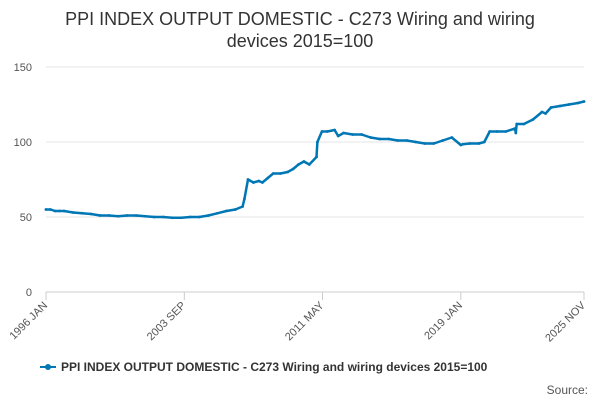 This screenshot has height=400, width=600. Describe the element at coordinates (26, 218) in the screenshot. I see `y-tick-label: 50` at that location.